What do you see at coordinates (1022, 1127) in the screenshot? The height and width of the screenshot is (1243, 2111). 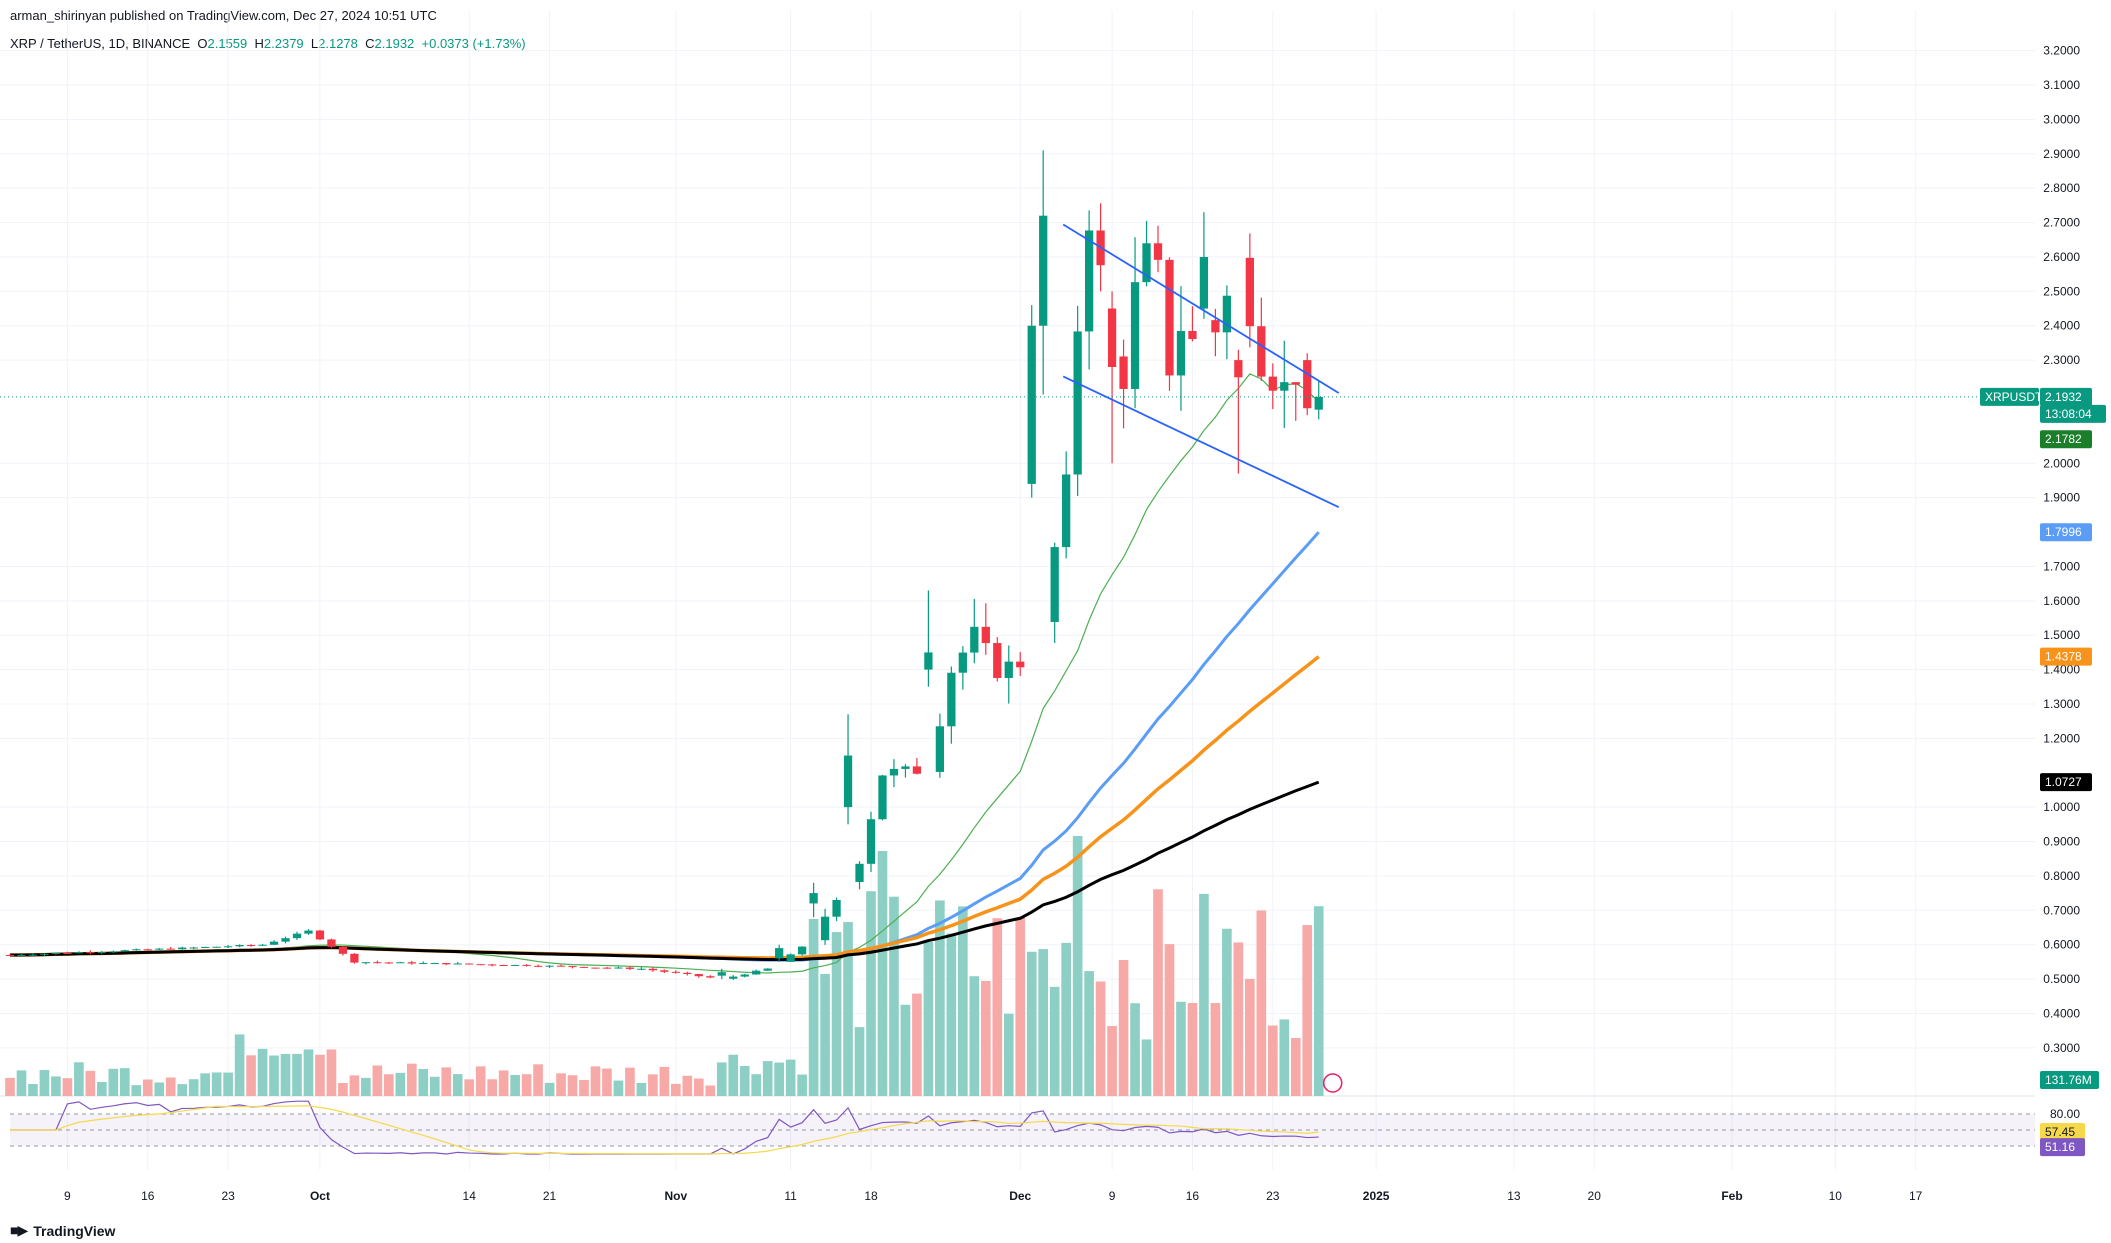 I see `rsi-pane` at bounding box center [1022, 1127].